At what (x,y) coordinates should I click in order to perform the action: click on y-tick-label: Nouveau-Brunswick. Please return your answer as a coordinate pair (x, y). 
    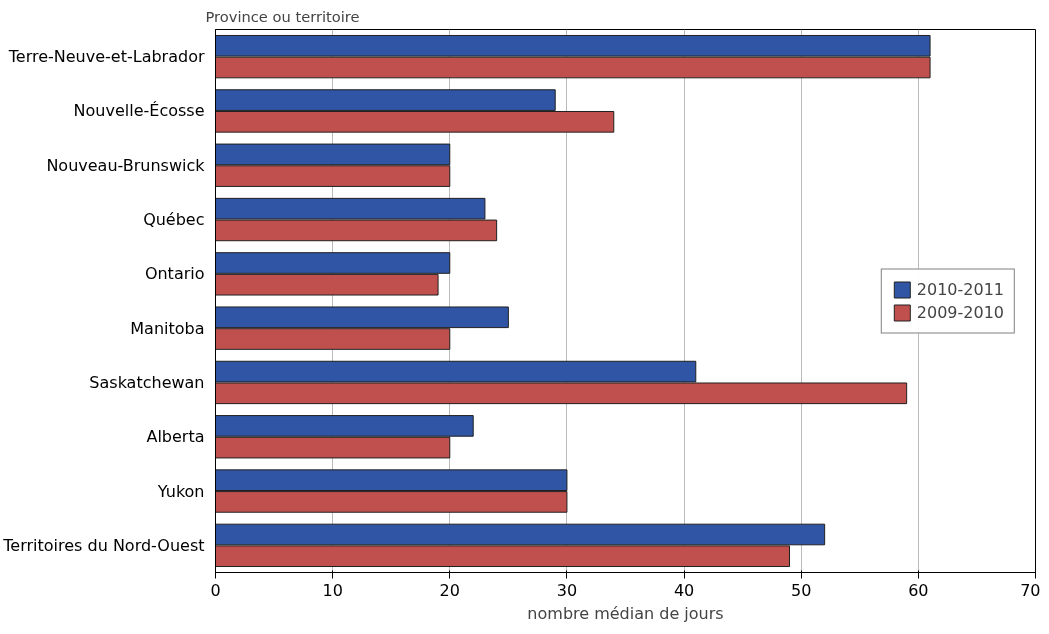
    Looking at the image, I should click on (126, 165).